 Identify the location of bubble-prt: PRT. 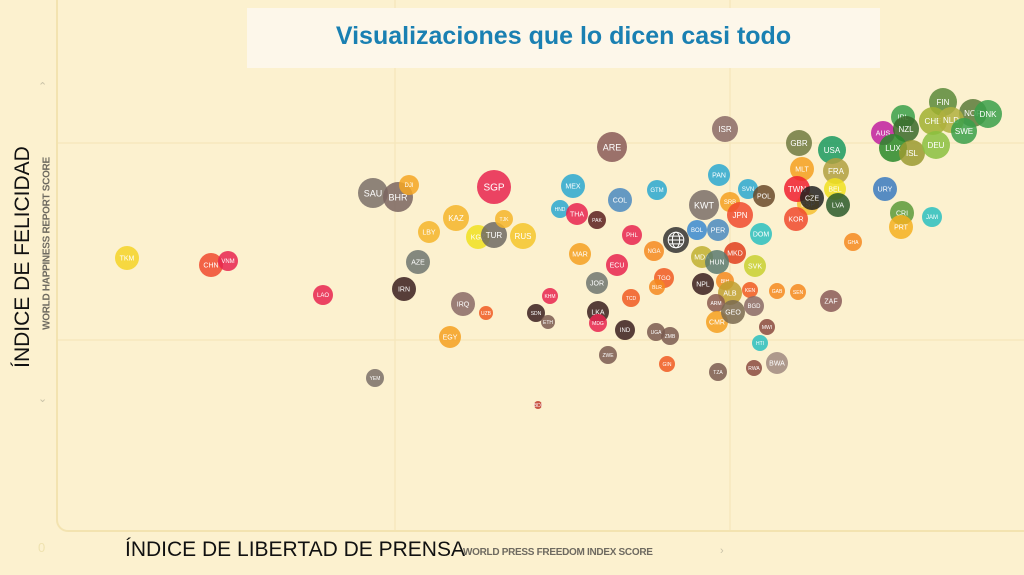
(901, 227).